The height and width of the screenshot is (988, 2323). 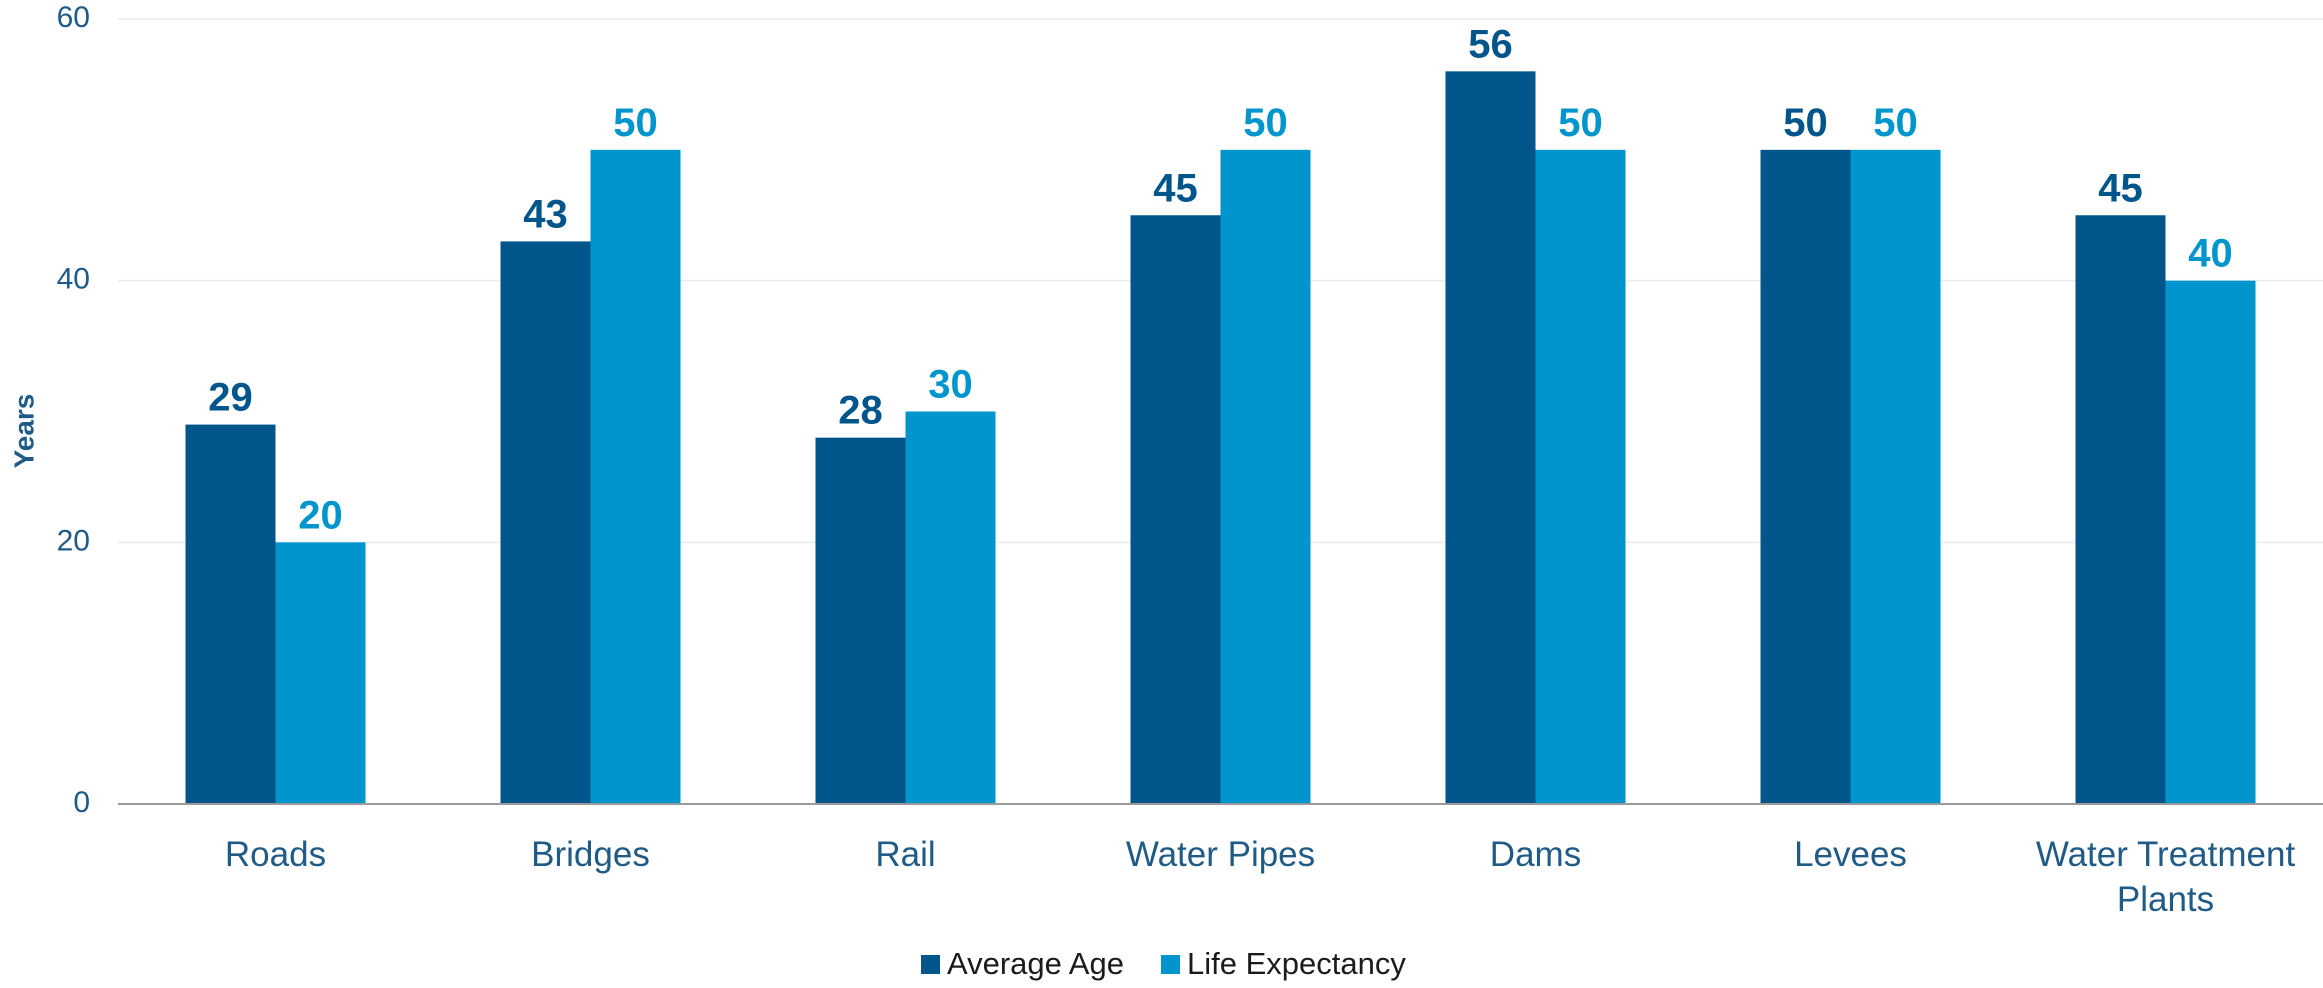 What do you see at coordinates (73, 17) in the screenshot?
I see `y-tick-label: 60` at bounding box center [73, 17].